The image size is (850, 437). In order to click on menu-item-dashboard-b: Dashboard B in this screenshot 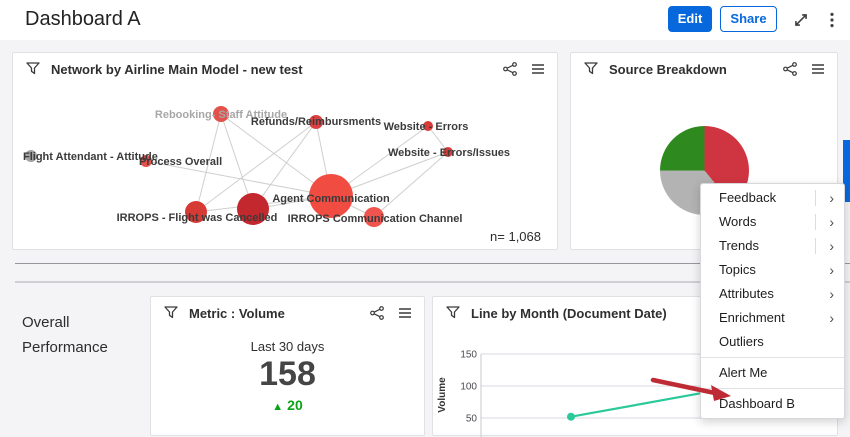, I will do `click(772, 404)`.